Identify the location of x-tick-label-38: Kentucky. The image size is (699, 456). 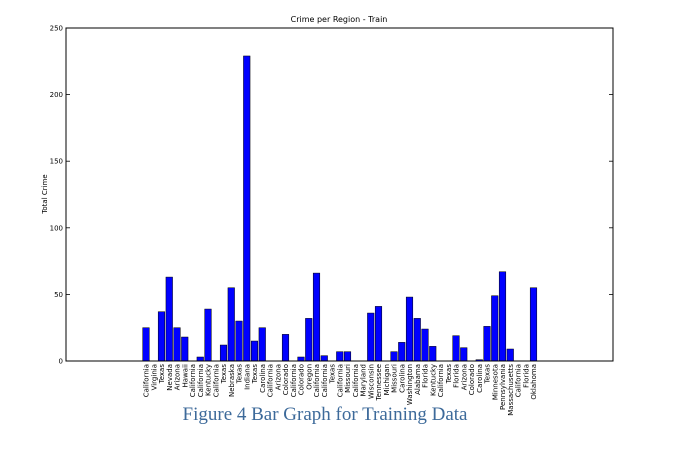
(433, 380).